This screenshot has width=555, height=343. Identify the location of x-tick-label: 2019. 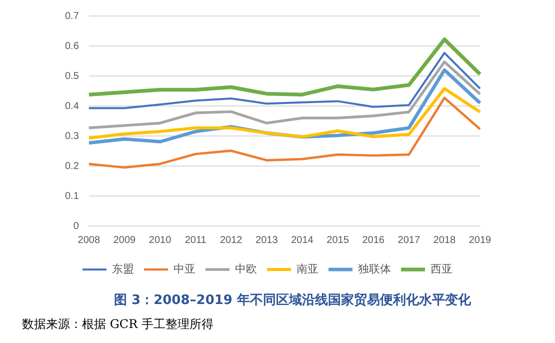
(480, 240).